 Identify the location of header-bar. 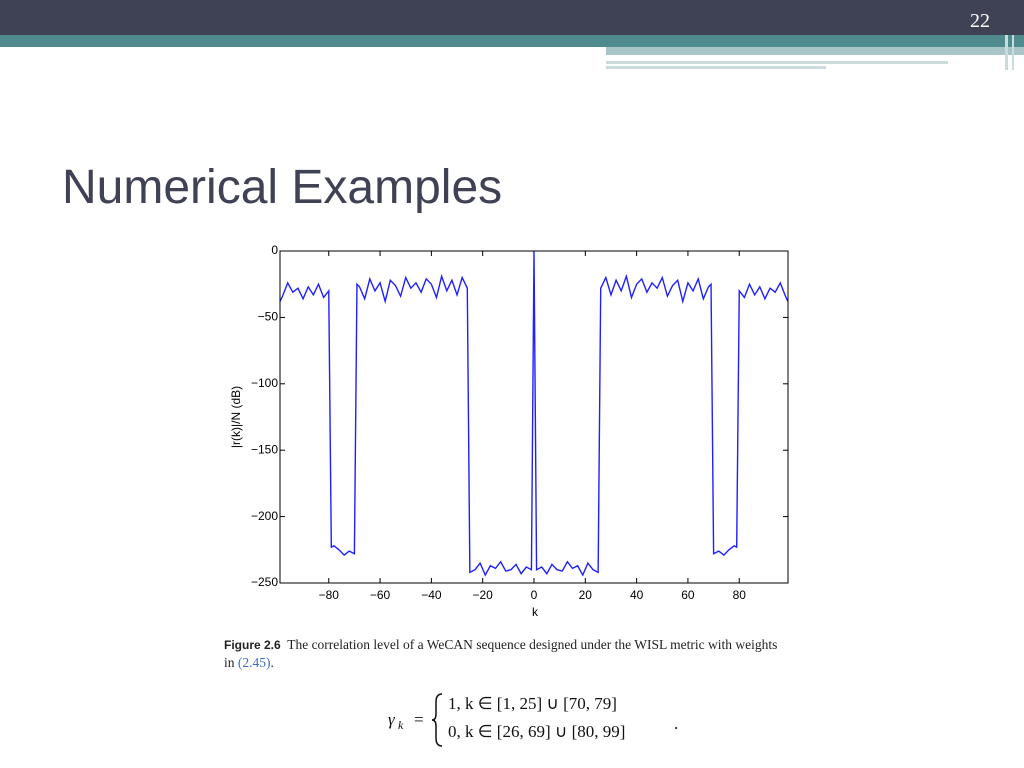
(512, 17).